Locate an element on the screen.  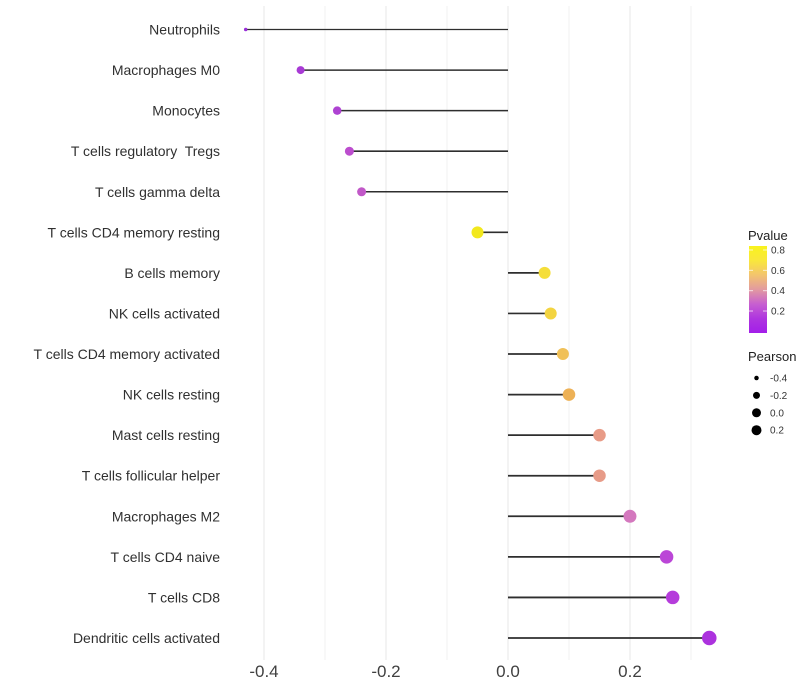
pearson-legend-label: 0.0 is located at coordinates (777, 413).